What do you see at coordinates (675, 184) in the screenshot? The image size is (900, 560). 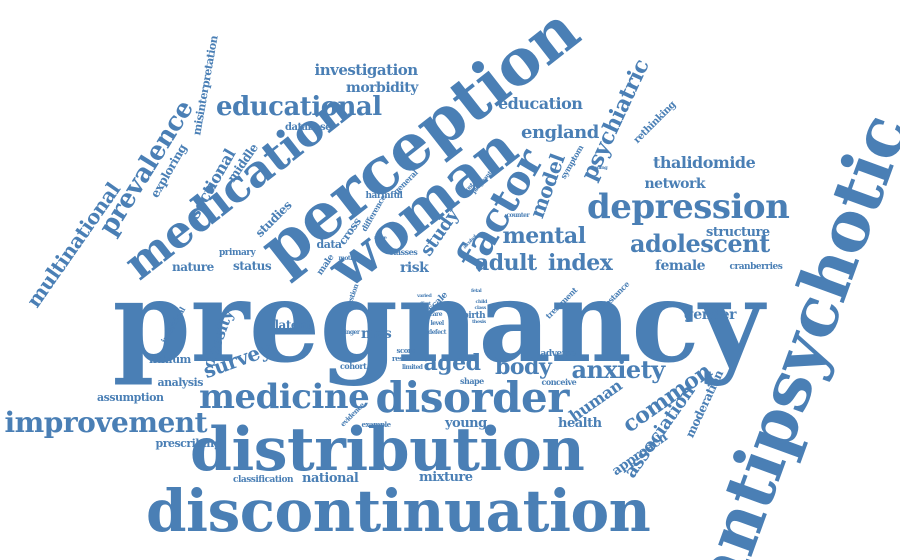 I see `word-network: network` at bounding box center [675, 184].